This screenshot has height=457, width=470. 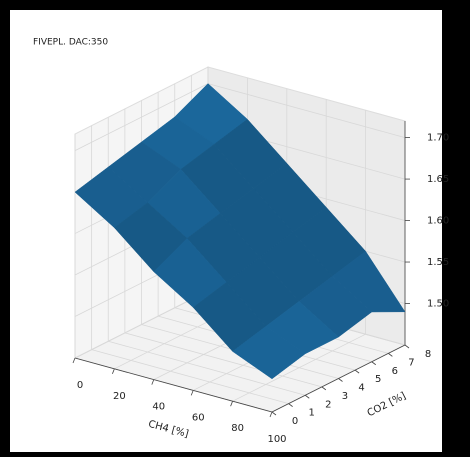 I want to click on y-tick-label: 2, so click(x=328, y=404).